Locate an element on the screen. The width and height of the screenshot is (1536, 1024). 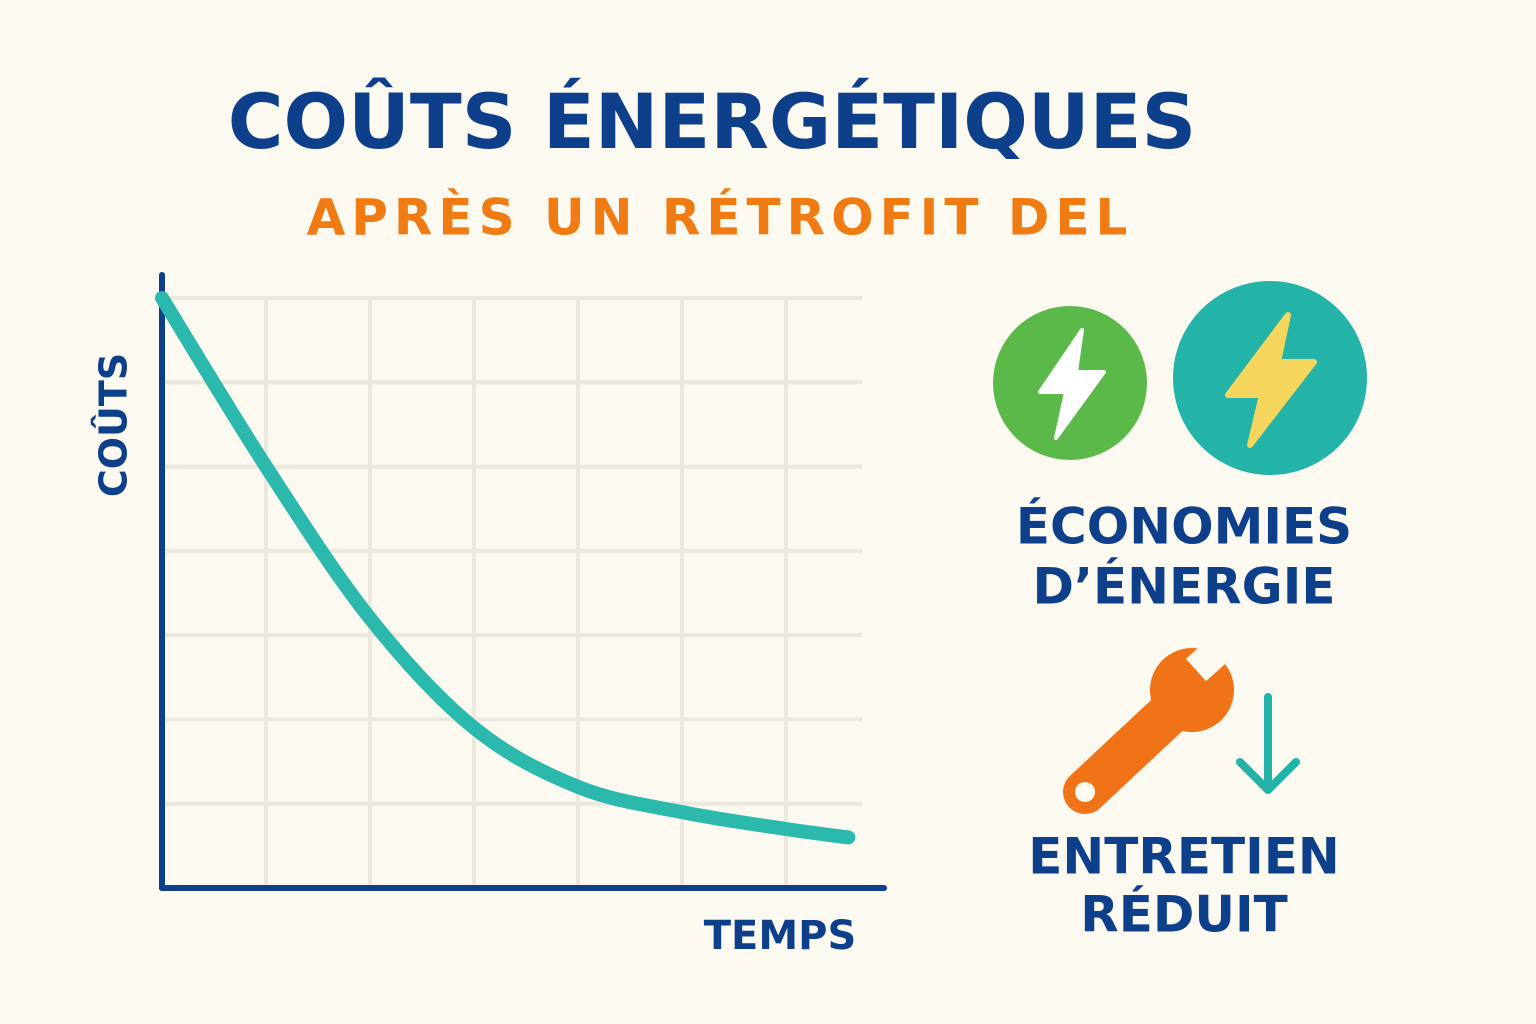
wrench-icon is located at coordinates (1149, 723).